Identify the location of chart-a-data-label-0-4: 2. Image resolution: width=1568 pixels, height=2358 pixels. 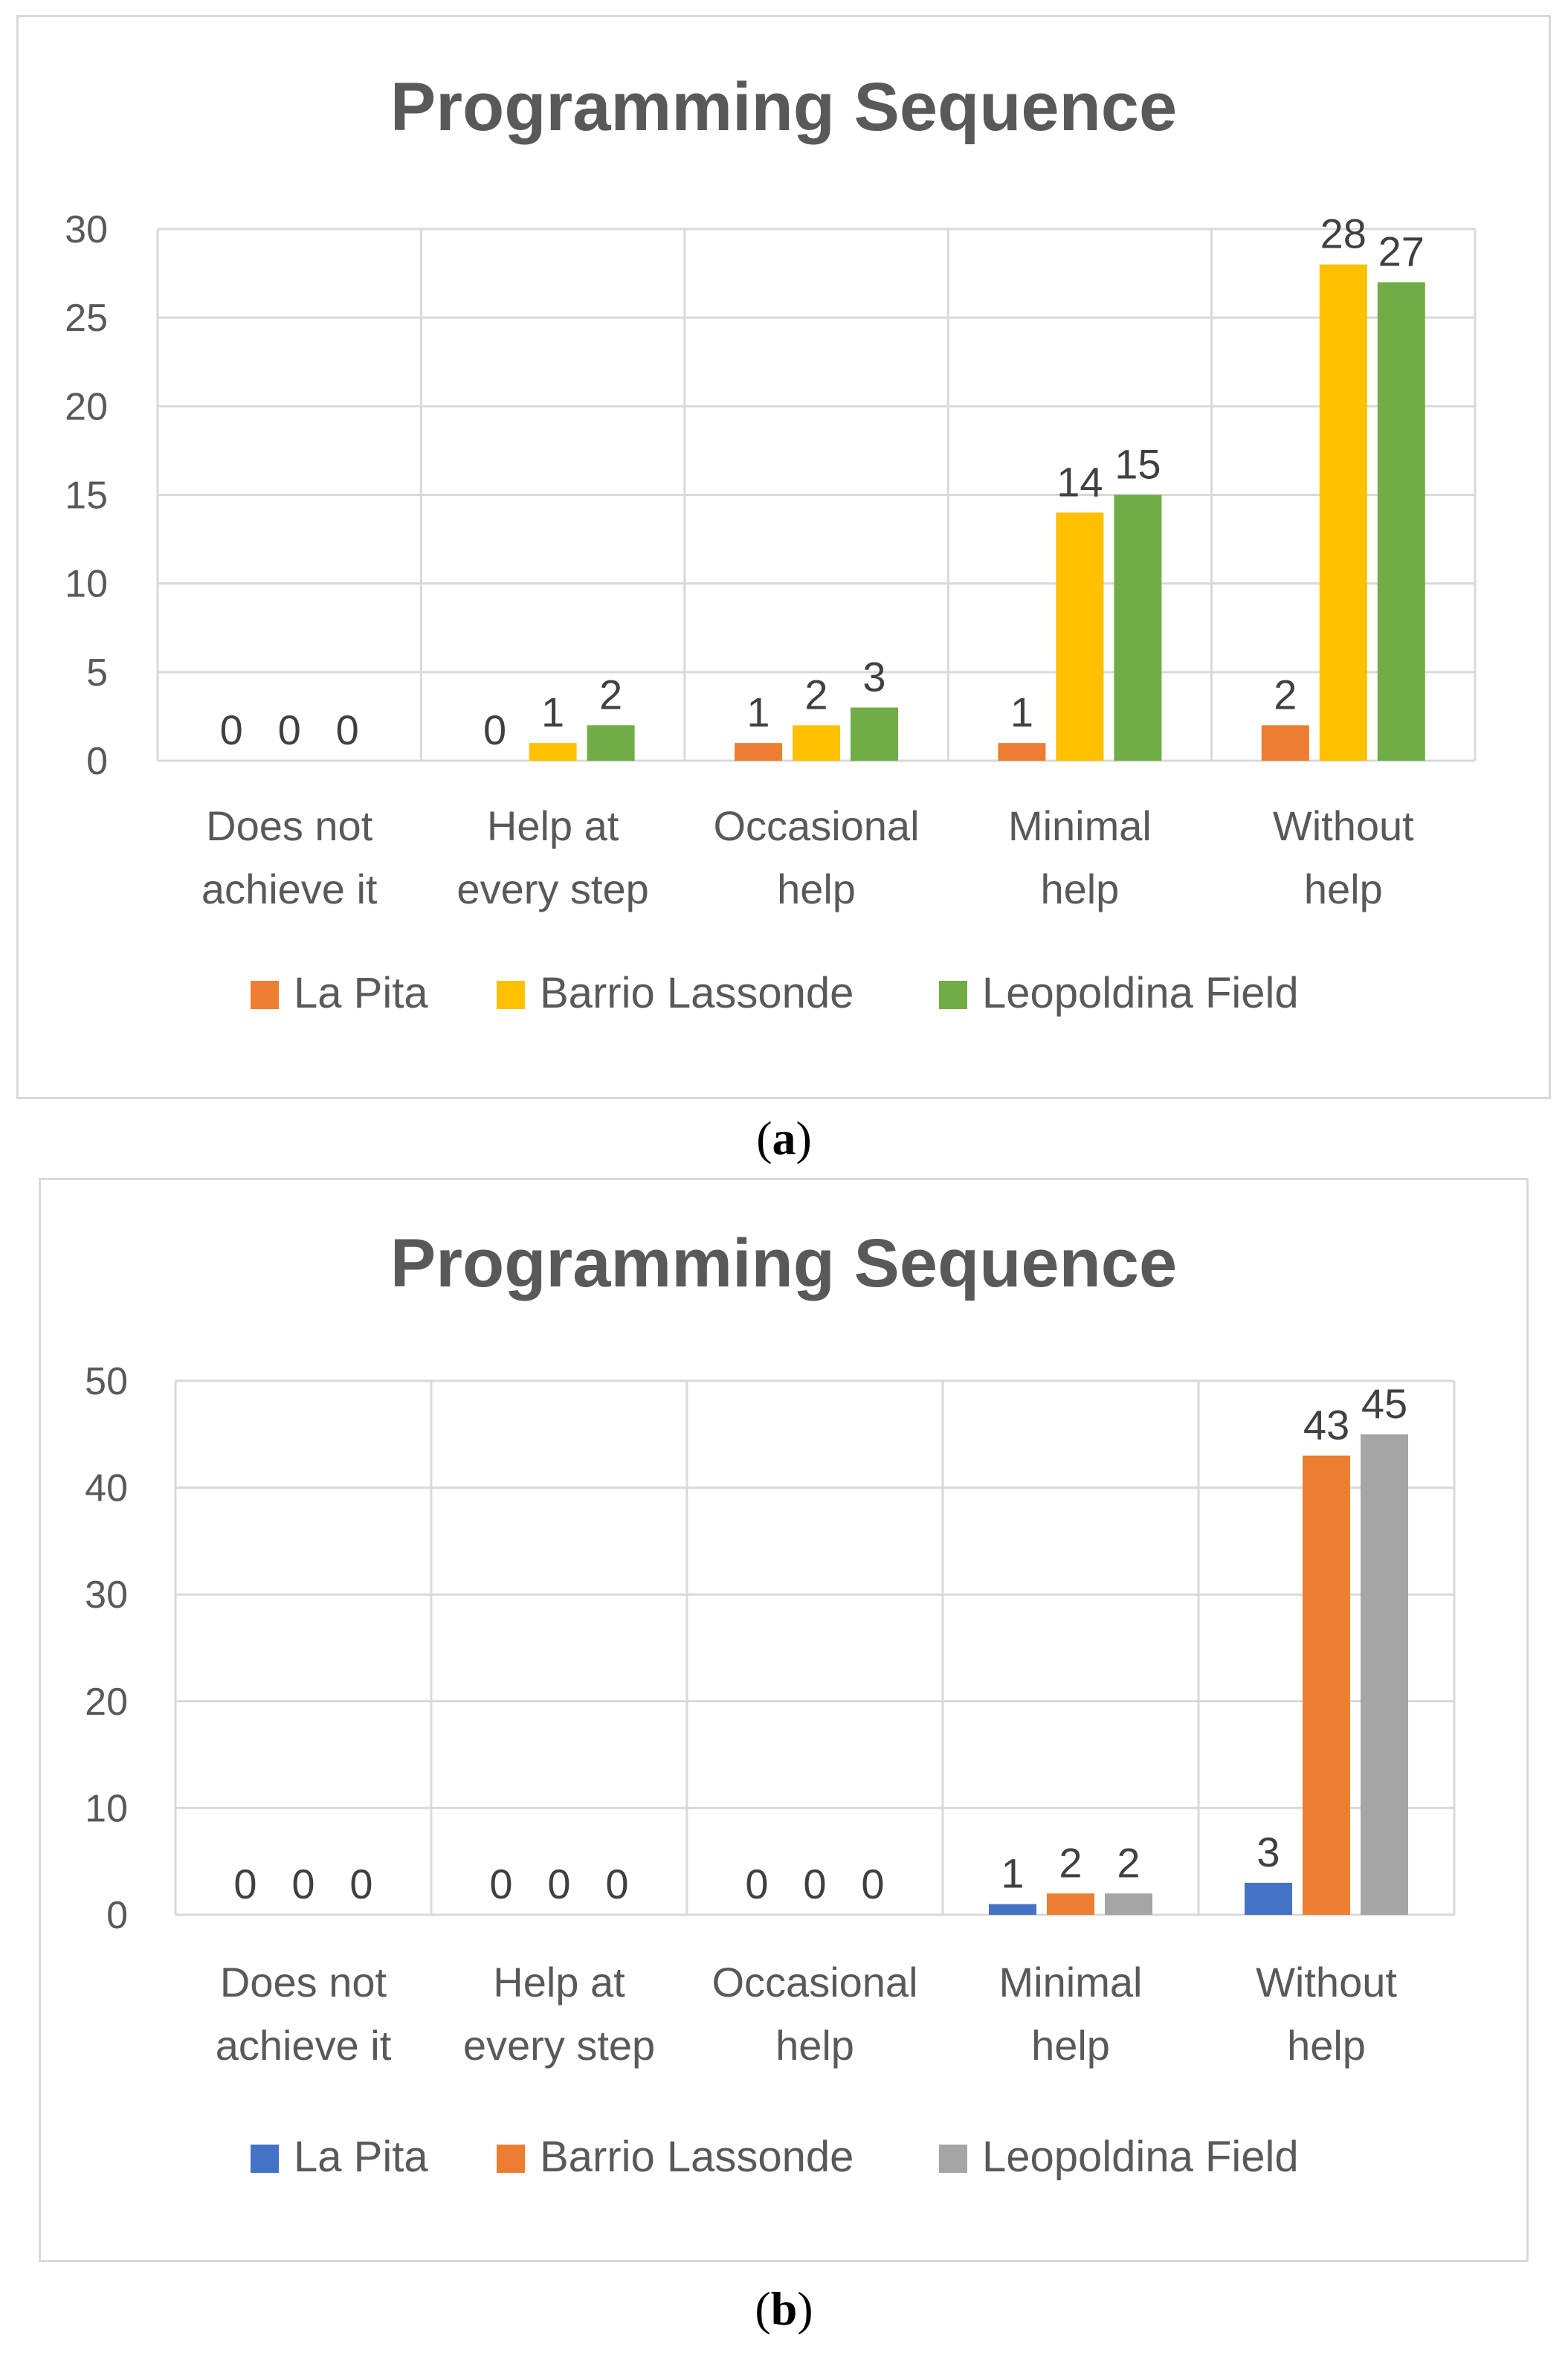
(1285, 694).